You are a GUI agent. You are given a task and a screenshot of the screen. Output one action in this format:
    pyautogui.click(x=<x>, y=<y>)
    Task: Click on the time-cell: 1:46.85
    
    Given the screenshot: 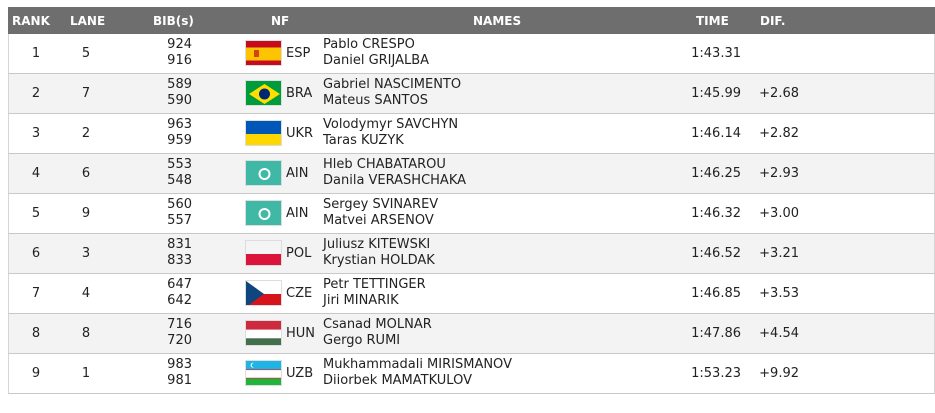 What is the action you would take?
    pyautogui.click(x=716, y=293)
    